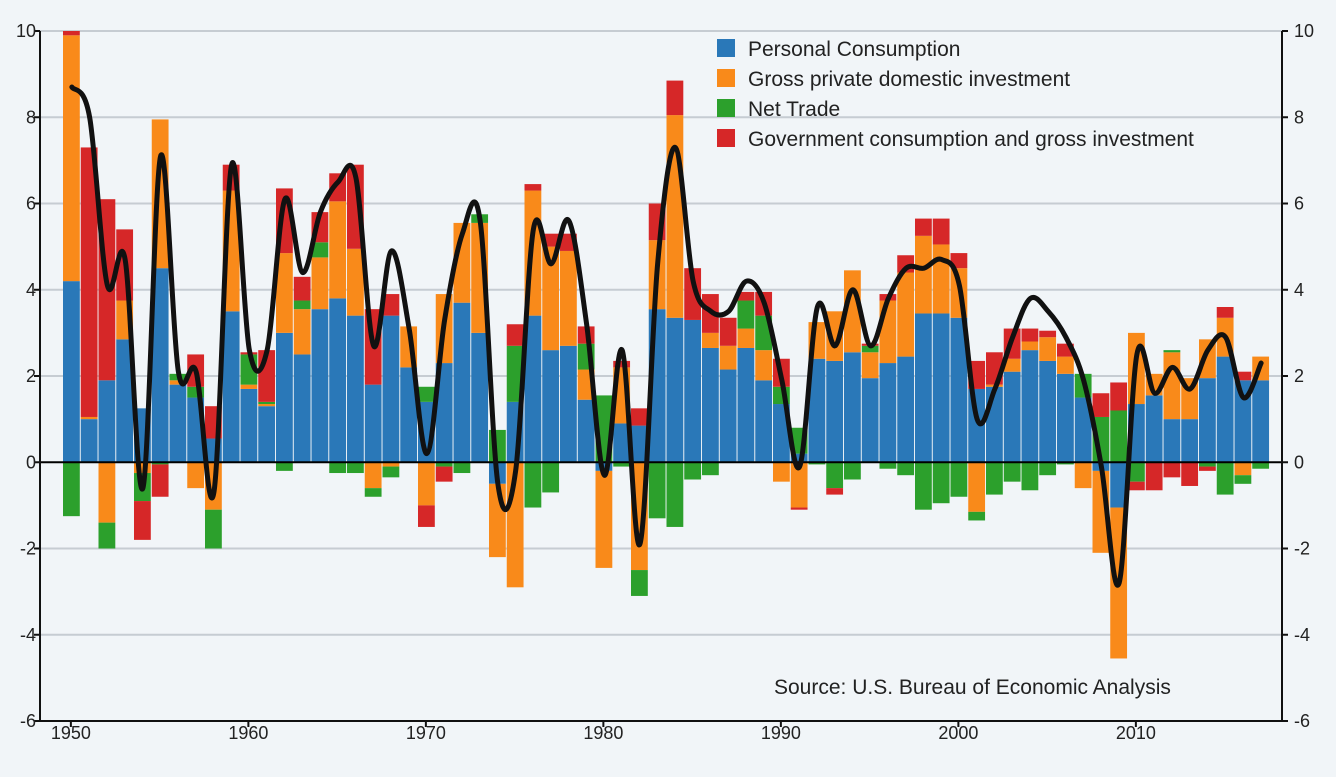  I want to click on left-tick-label-2: 2, so click(31, 376).